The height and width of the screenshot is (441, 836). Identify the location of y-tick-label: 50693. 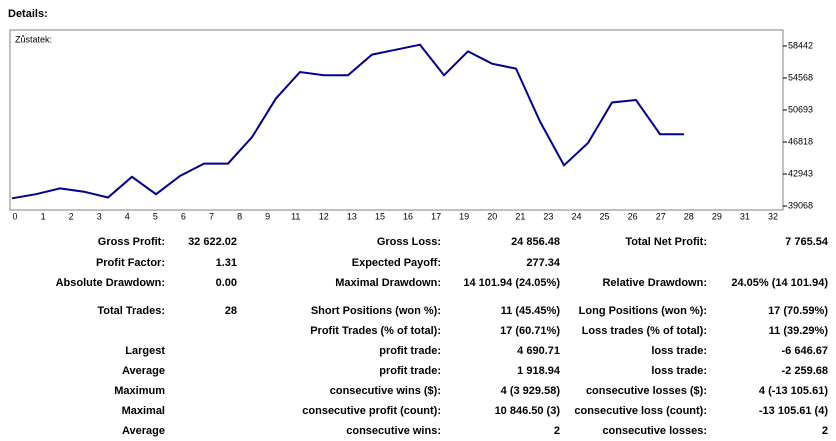
(800, 109).